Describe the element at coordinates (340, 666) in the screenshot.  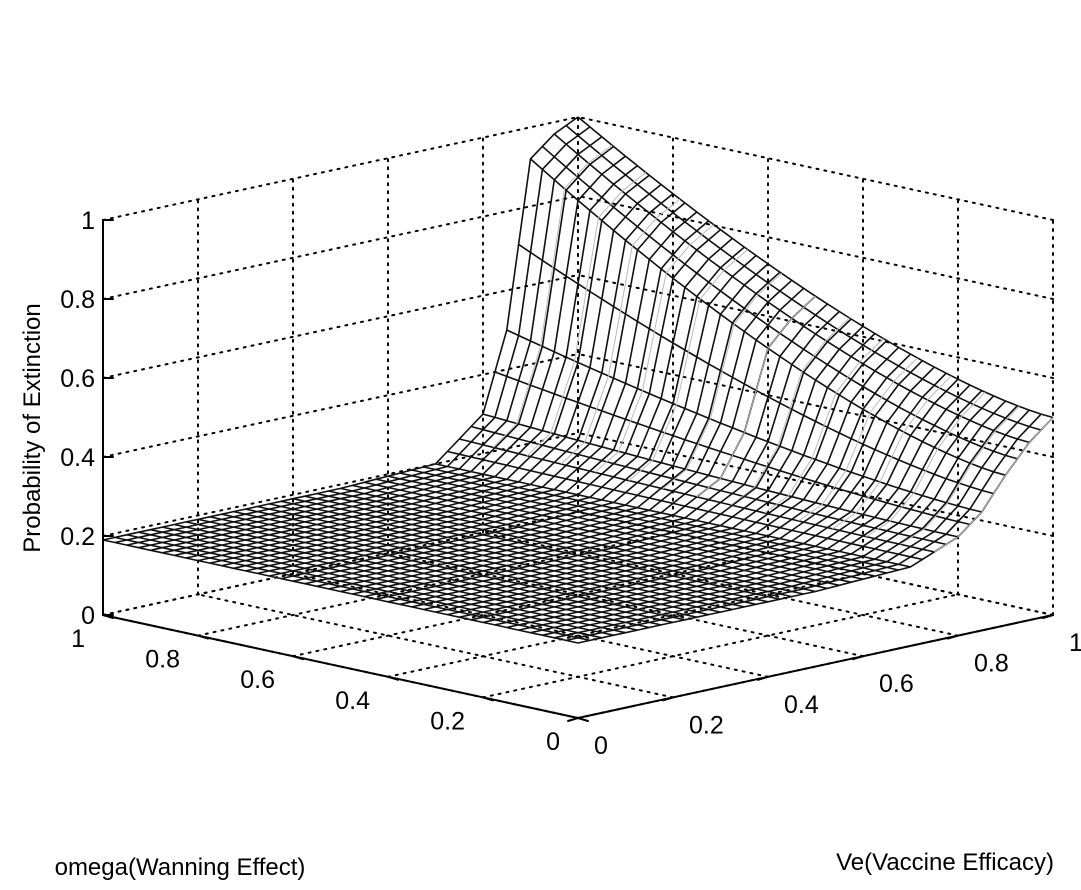
I see `y-axis-line` at that location.